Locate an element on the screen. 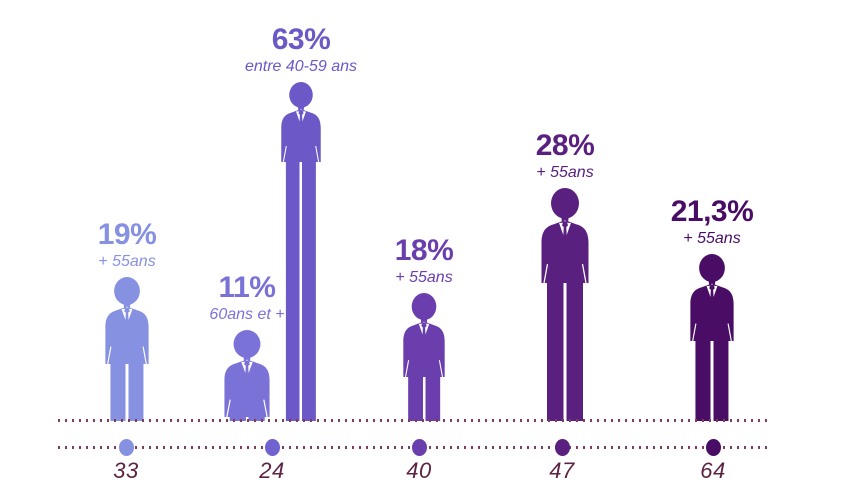  percentage-label: 11% is located at coordinates (247, 287).